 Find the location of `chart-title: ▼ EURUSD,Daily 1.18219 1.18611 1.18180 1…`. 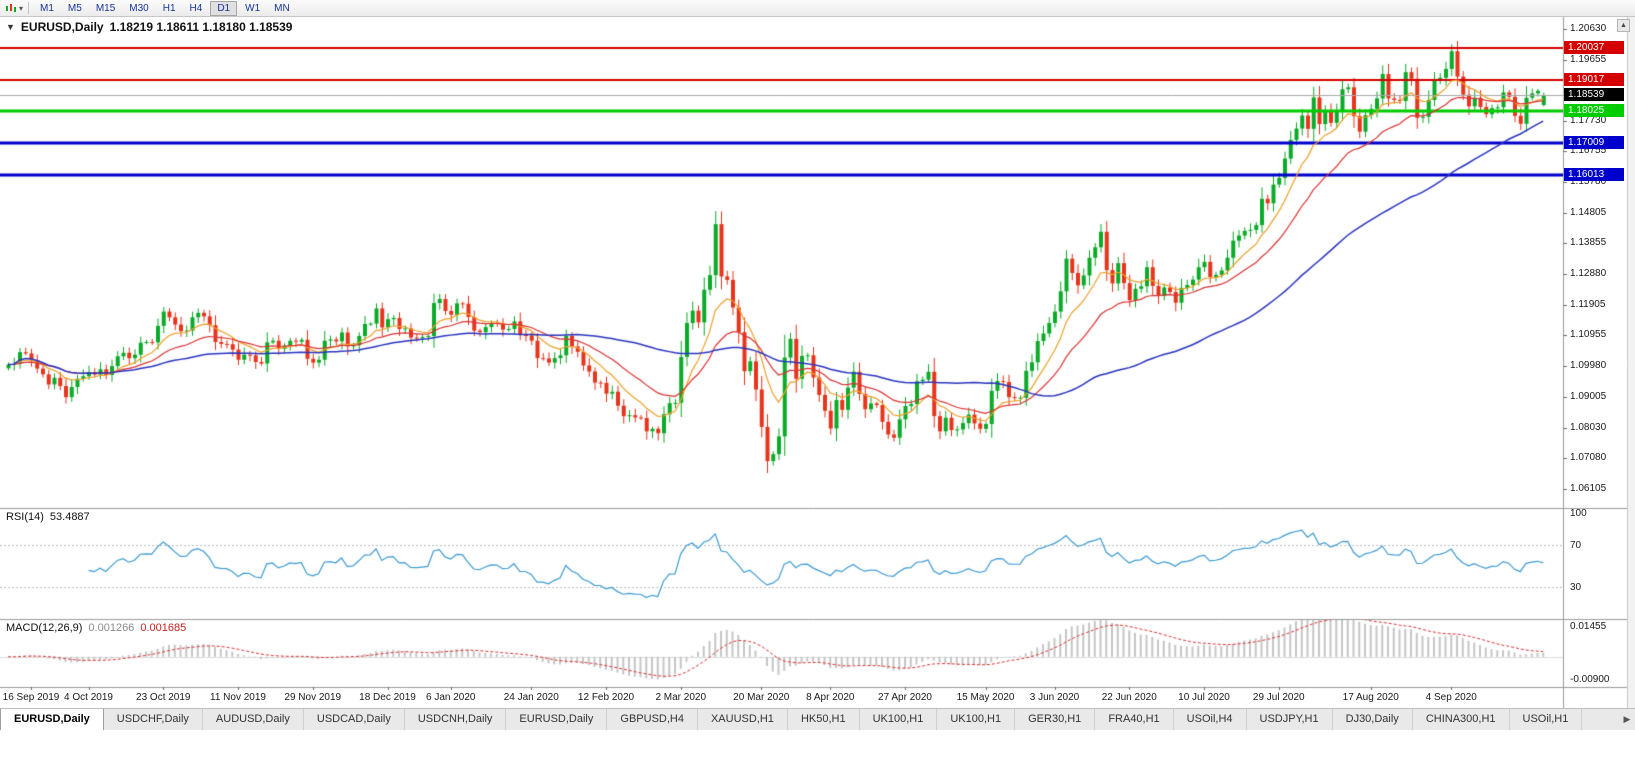

chart-title: ▼ EURUSD,Daily 1.18219 1.18611 1.18180 1… is located at coordinates (149, 27).